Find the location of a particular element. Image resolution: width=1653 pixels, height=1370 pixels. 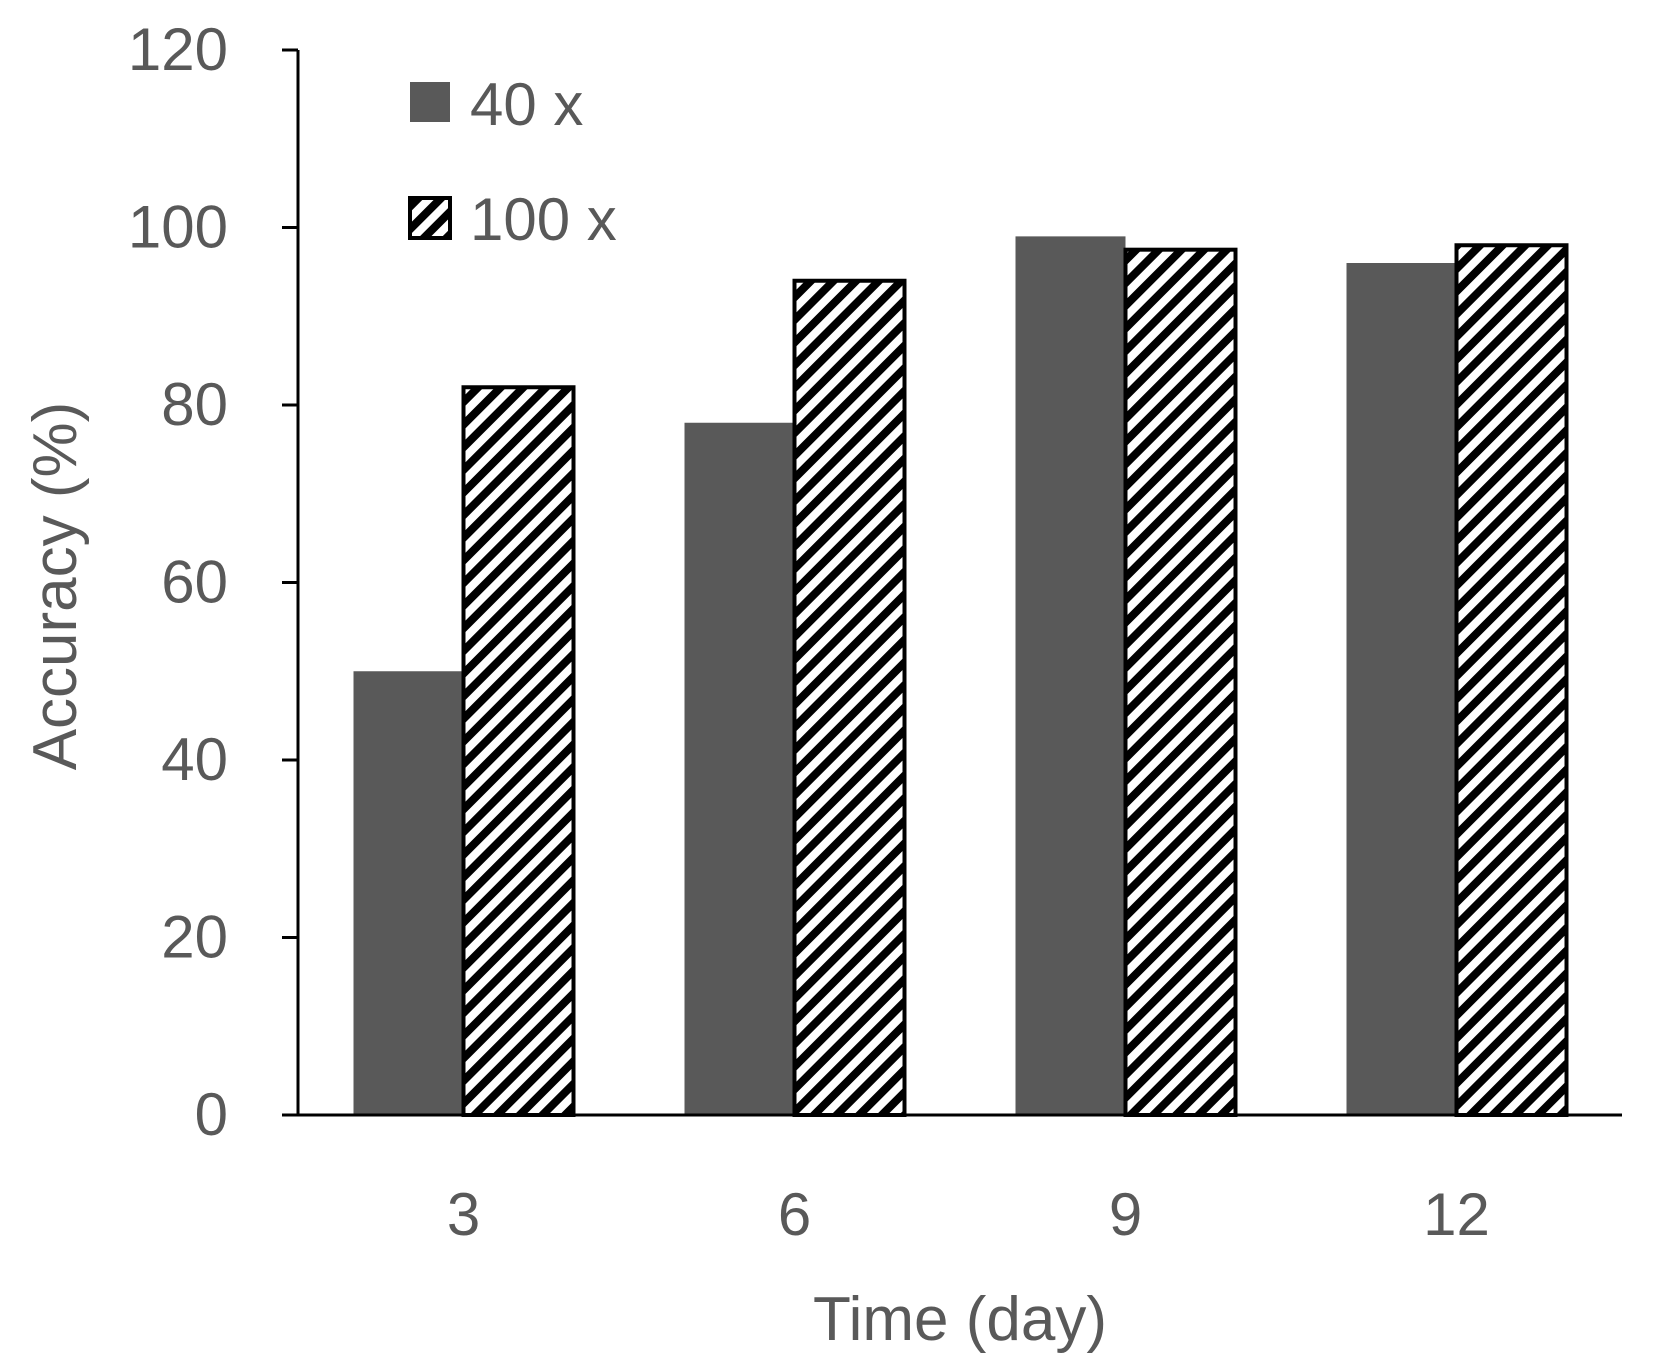

x-tick-label: 12 is located at coordinates (1456, 1214).